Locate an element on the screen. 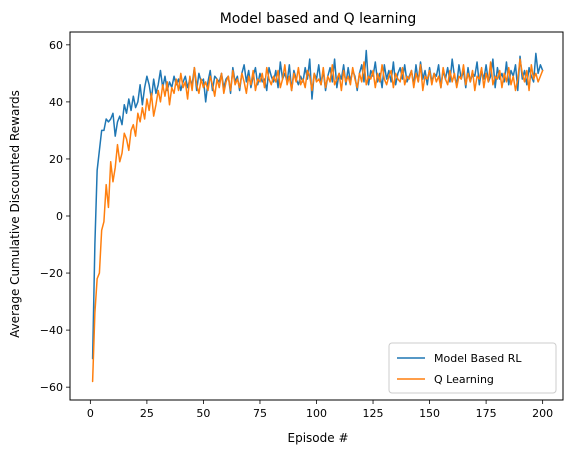  y-tick-label: 60 is located at coordinates (56, 45).